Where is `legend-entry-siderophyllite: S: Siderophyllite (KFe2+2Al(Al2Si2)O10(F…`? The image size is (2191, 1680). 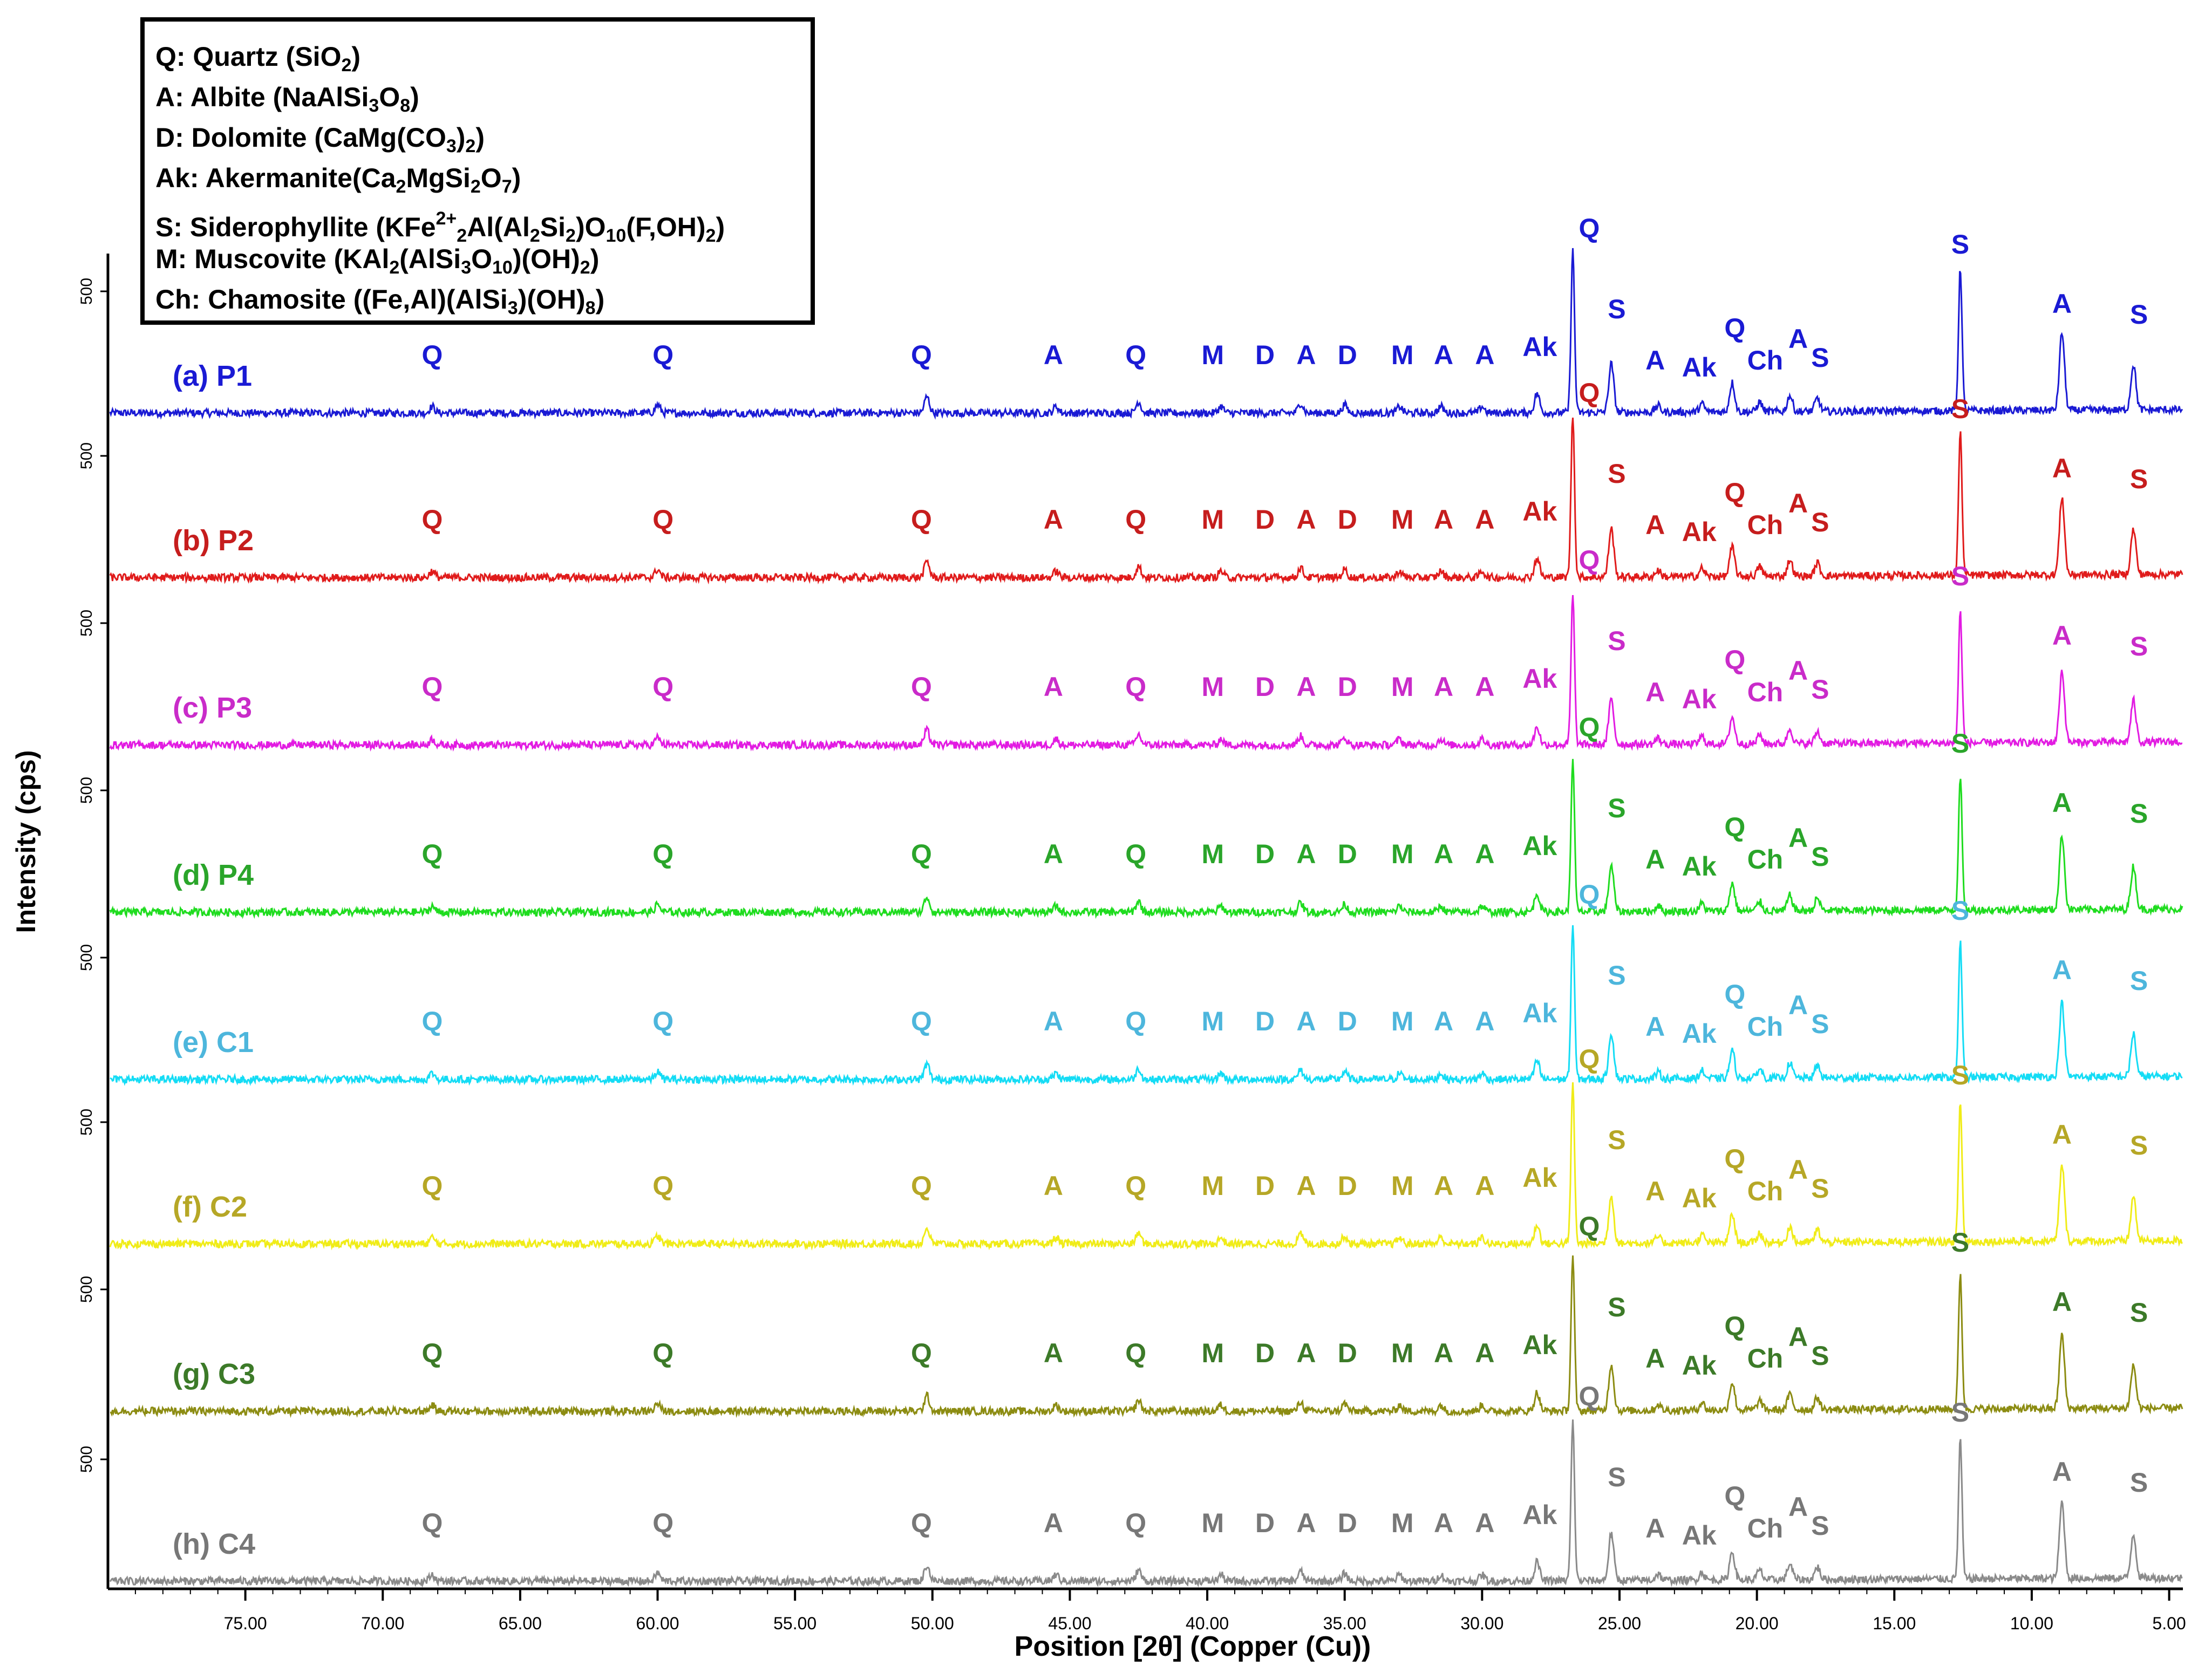 legend-entry-siderophyllite: S: Siderophyllite (KFe2+2Al(Al2Si2)O10(F… is located at coordinates (440, 227).